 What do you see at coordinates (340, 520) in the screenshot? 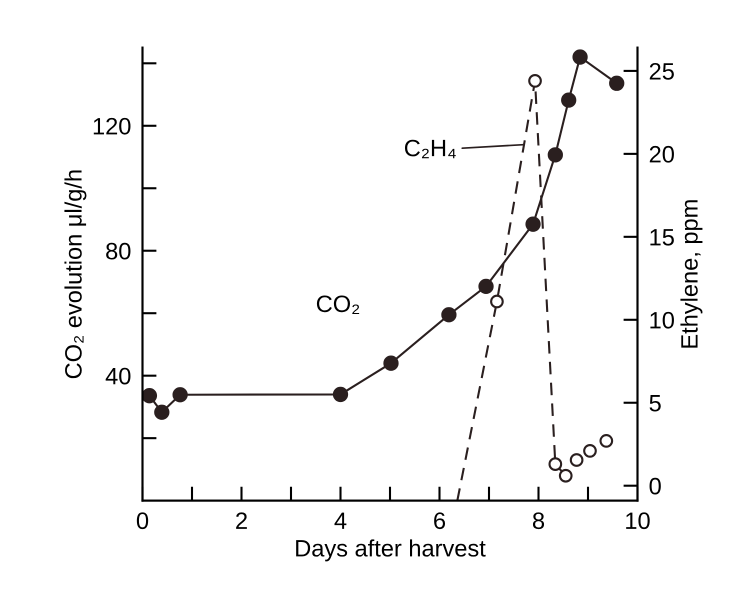
I see `x-tick-label: 4` at bounding box center [340, 520].